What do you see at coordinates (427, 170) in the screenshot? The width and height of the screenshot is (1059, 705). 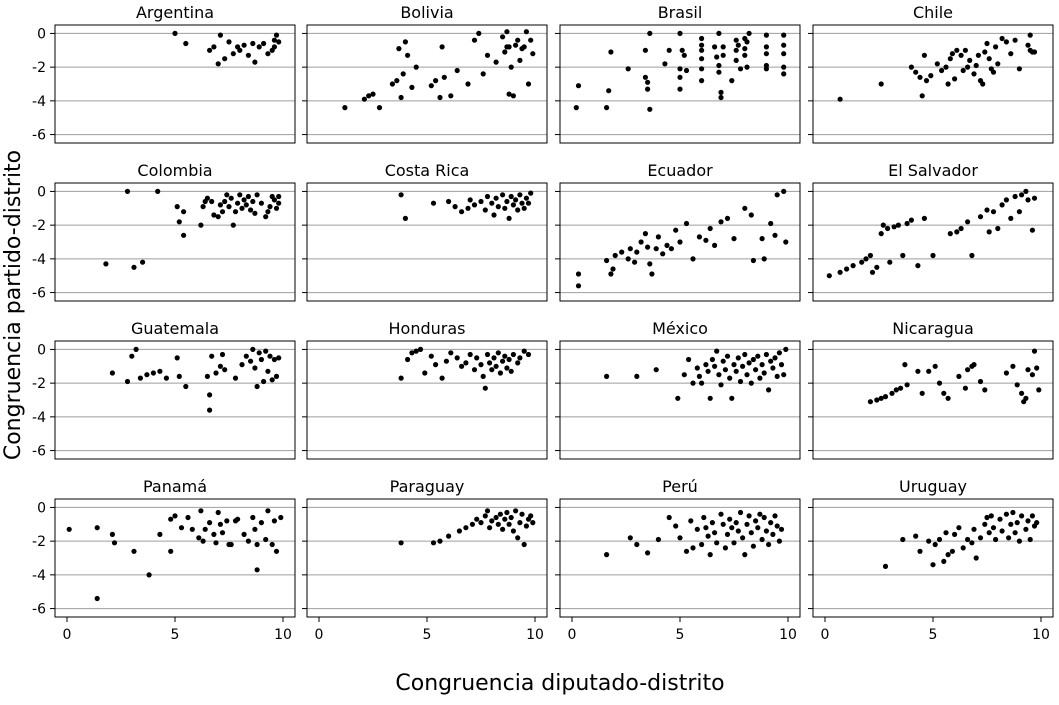 I see `panel-title: Costa Rica` at bounding box center [427, 170].